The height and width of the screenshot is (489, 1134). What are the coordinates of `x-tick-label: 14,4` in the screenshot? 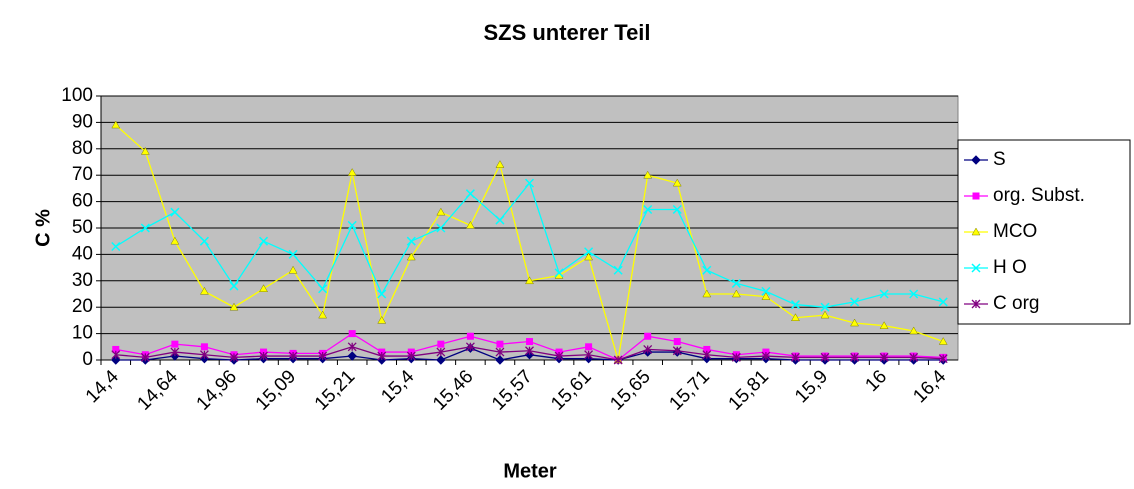 It's located at (102, 386).